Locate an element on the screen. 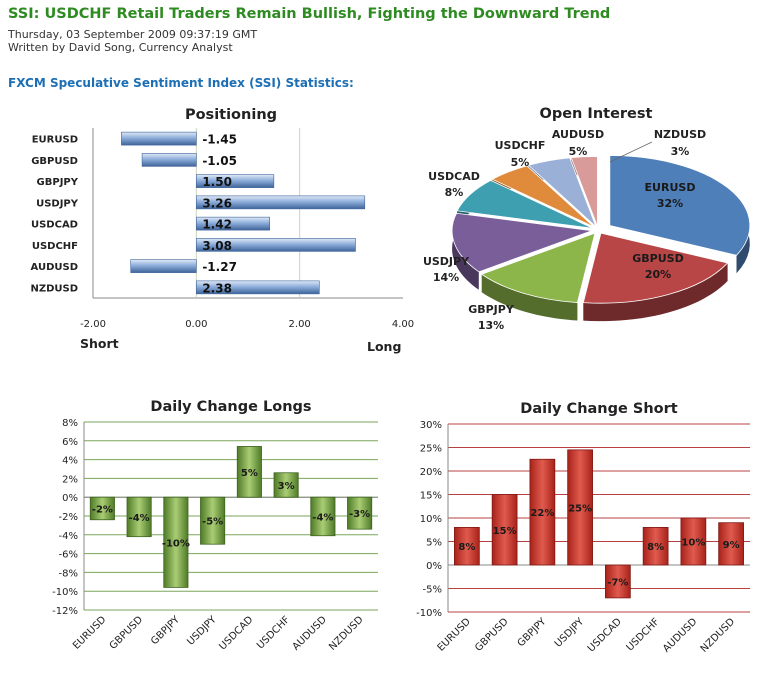 The image size is (759, 690). longs-y-tick: -4% is located at coordinates (68, 536).